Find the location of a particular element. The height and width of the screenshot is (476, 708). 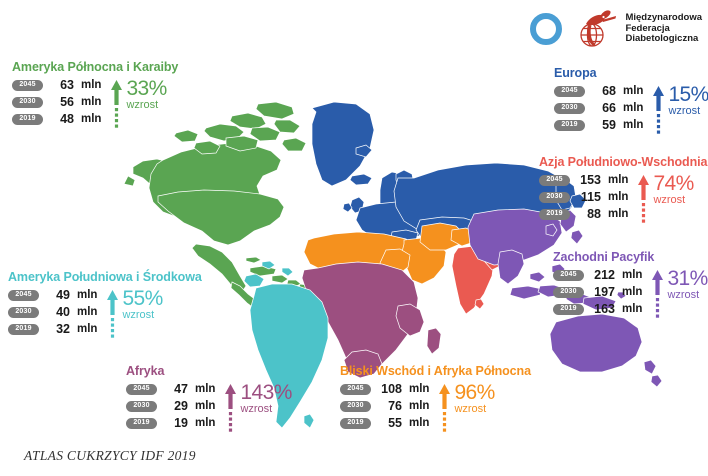

stat-row: 2019 59 mln is located at coordinates (598, 125).